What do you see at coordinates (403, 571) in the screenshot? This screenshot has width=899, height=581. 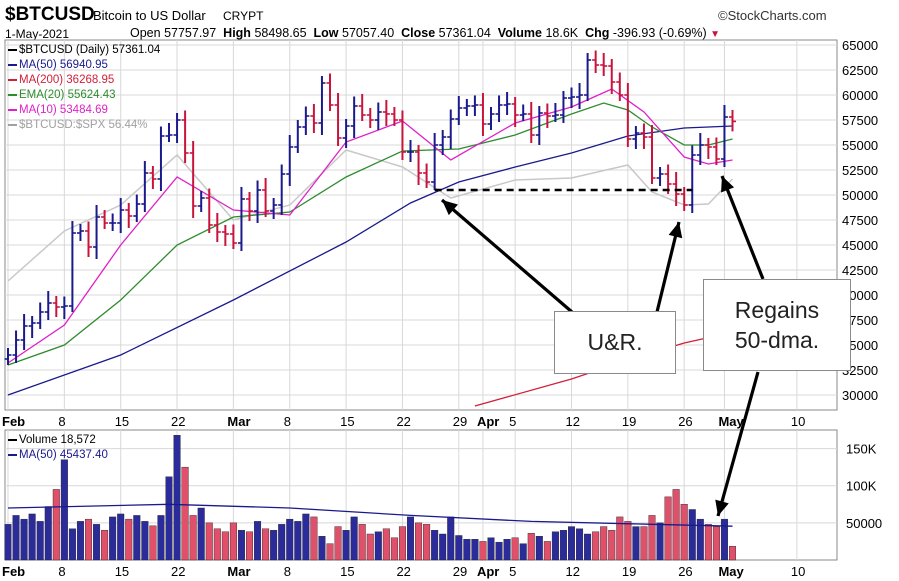 I see `x-tick-label: 22` at bounding box center [403, 571].